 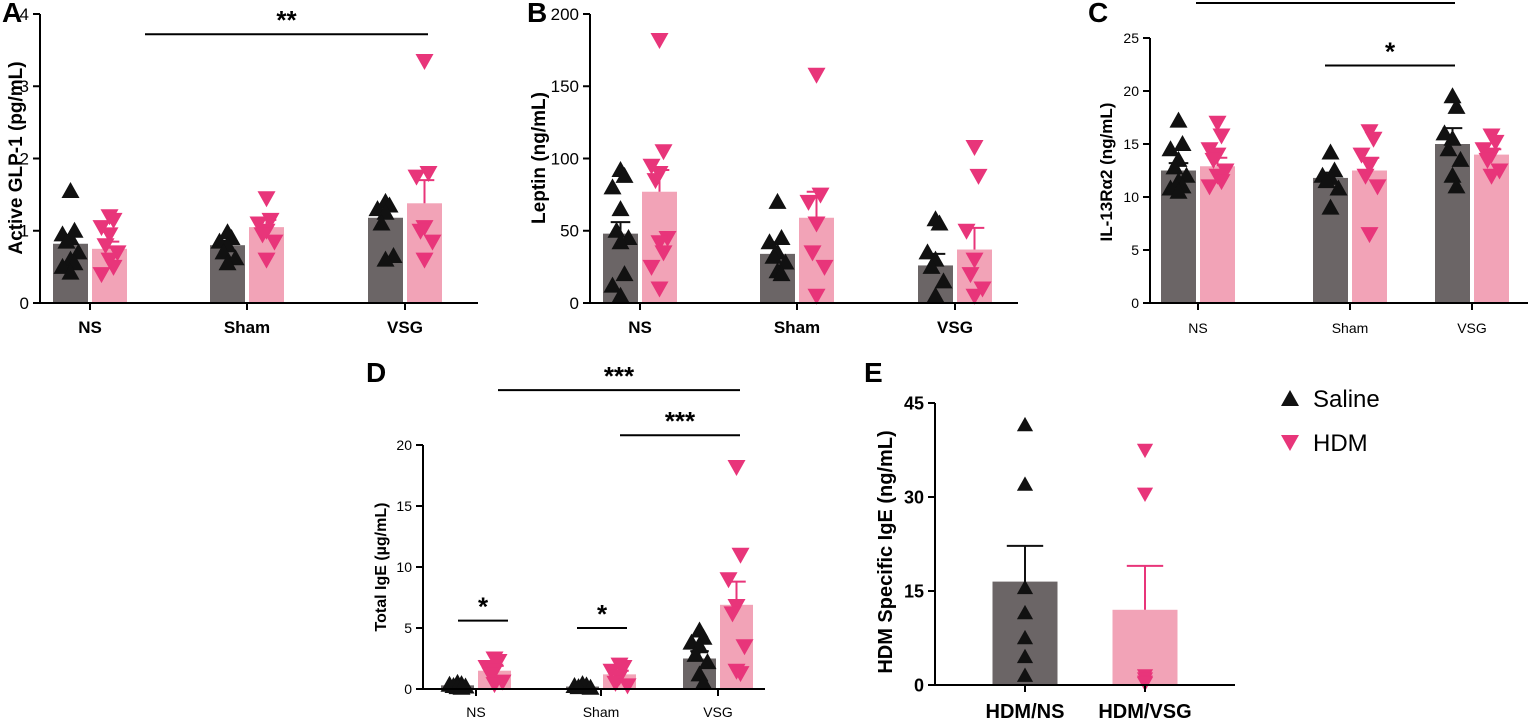 I want to click on panel-a-plot: NS Sham VSG 0 1 2 3 4 **, so click(x=249, y=171).